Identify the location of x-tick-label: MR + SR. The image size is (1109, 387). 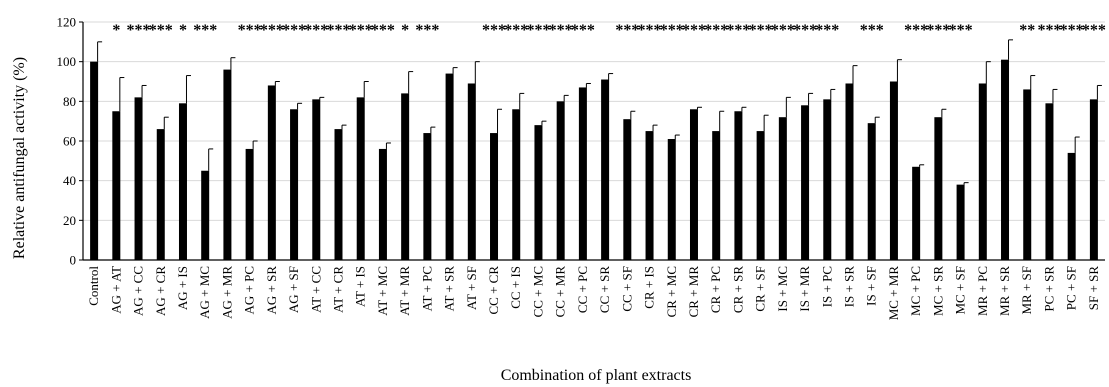
(1004, 291).